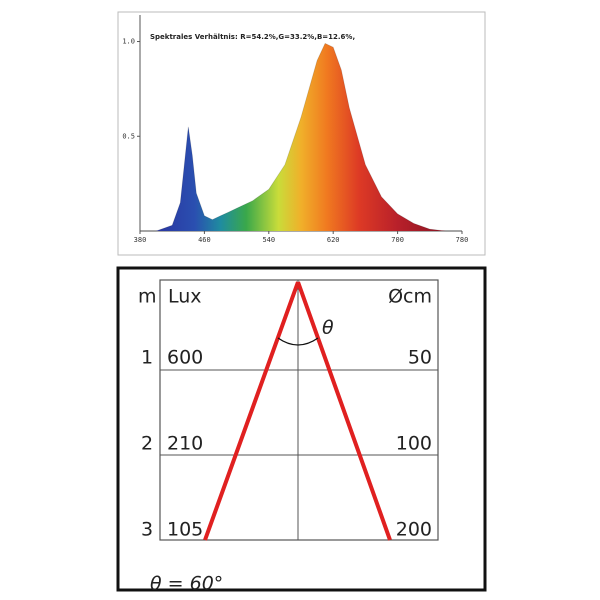 This screenshot has height=600, width=600. I want to click on x-tick-label: 620, so click(333, 240).